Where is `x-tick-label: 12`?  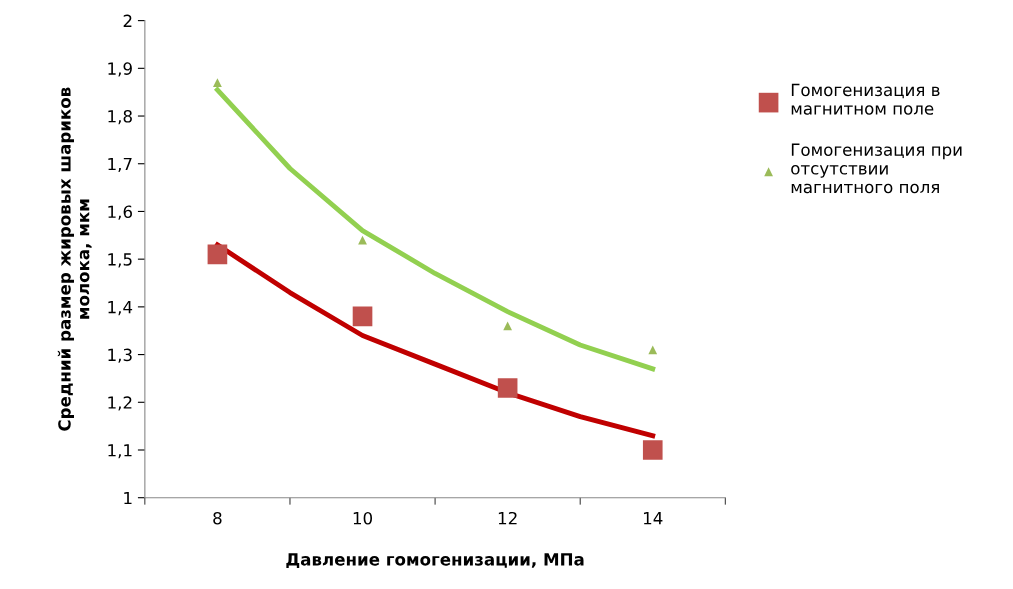 x-tick-label: 12 is located at coordinates (507, 518).